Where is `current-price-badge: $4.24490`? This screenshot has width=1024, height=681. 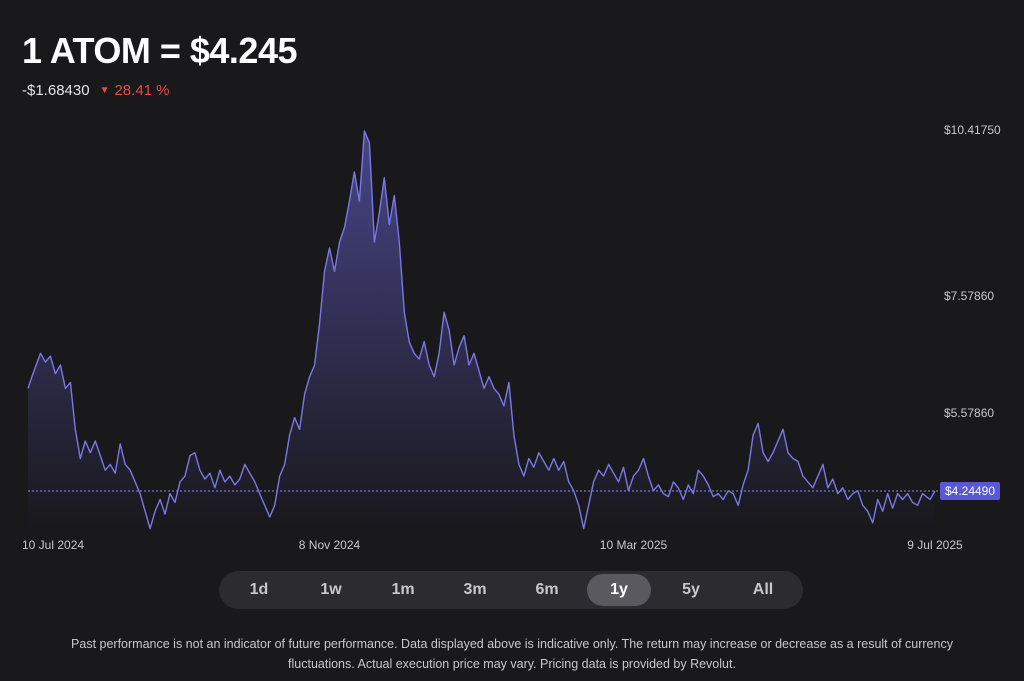 current-price-badge: $4.24490 is located at coordinates (970, 491).